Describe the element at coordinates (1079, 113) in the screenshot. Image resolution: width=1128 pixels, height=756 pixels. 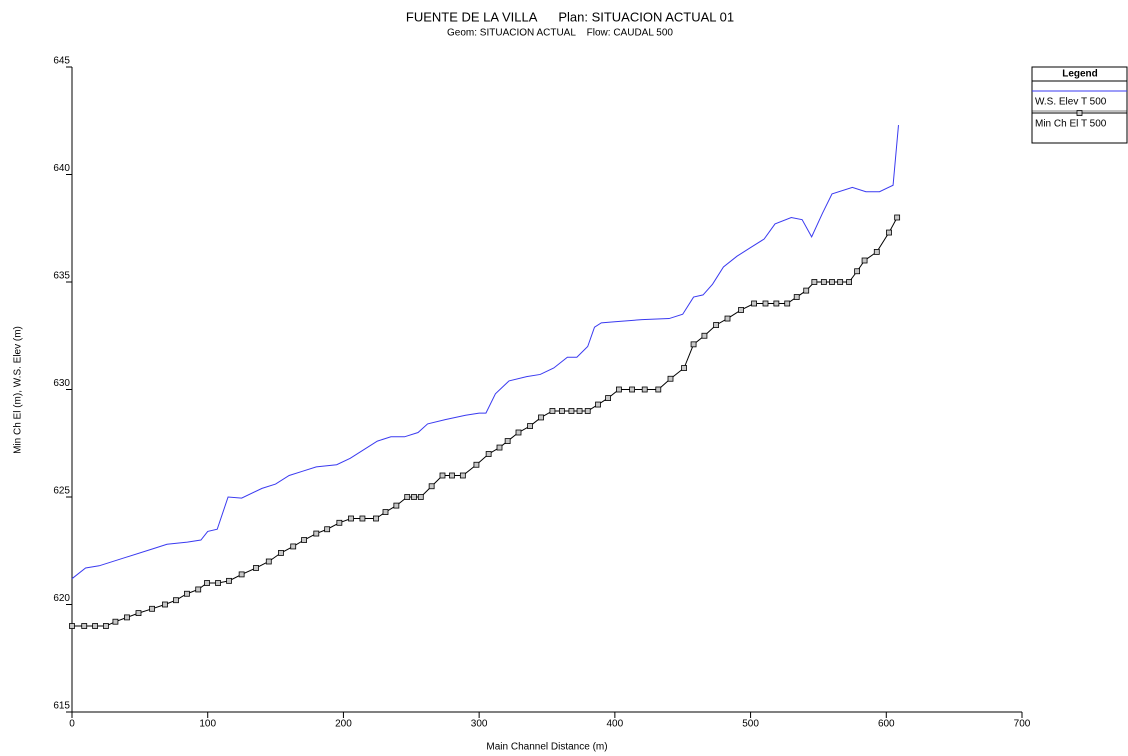
I see `legend-marker` at that location.